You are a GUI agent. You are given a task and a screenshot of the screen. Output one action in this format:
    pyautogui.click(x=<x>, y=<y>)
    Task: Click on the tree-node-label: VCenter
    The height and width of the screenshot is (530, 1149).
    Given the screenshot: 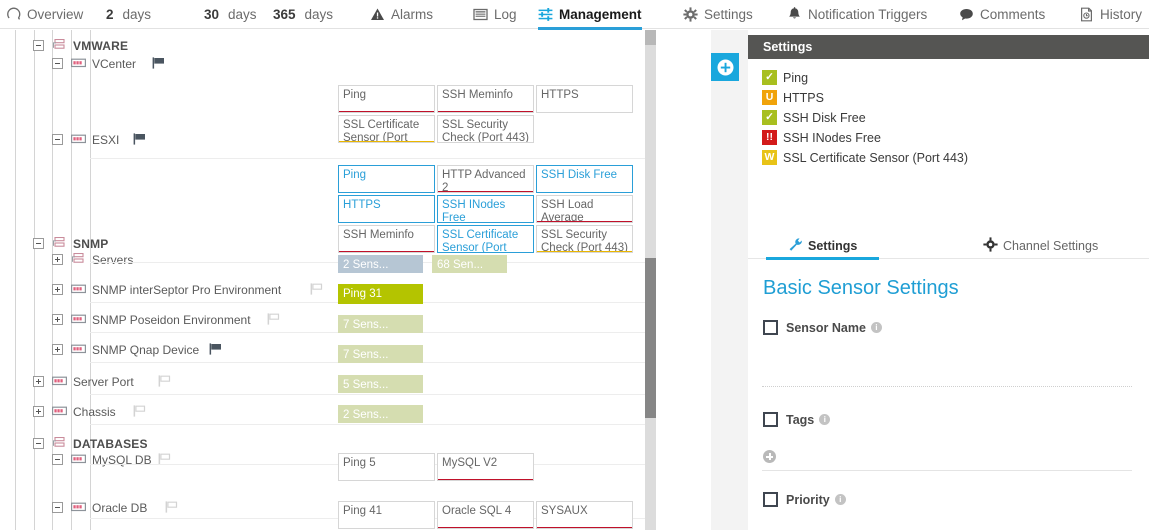 What is the action you would take?
    pyautogui.click(x=114, y=64)
    